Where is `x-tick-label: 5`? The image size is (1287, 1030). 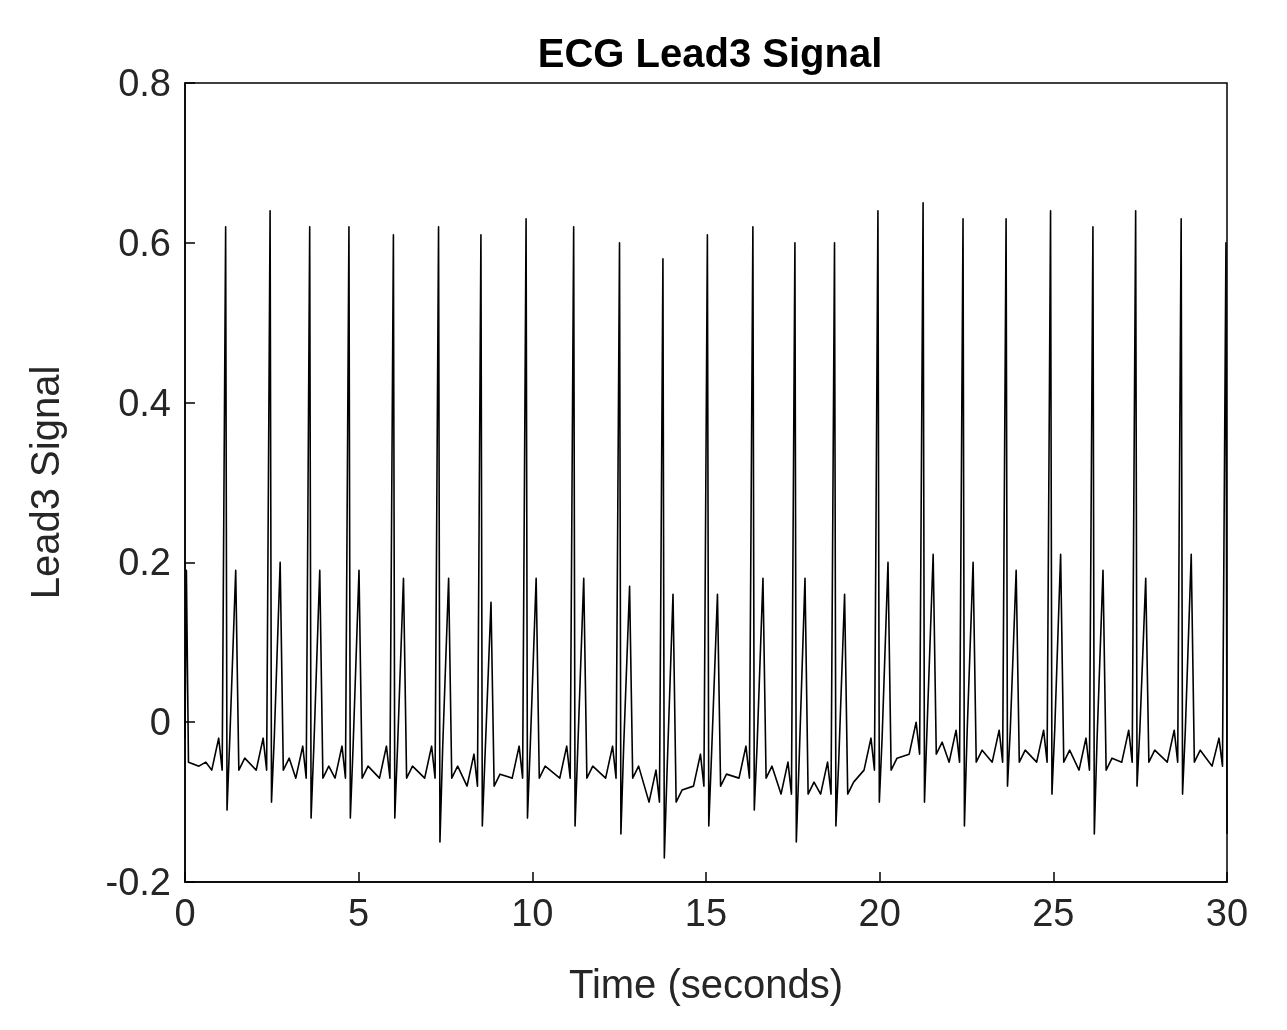
x-tick-label: 5 is located at coordinates (359, 913).